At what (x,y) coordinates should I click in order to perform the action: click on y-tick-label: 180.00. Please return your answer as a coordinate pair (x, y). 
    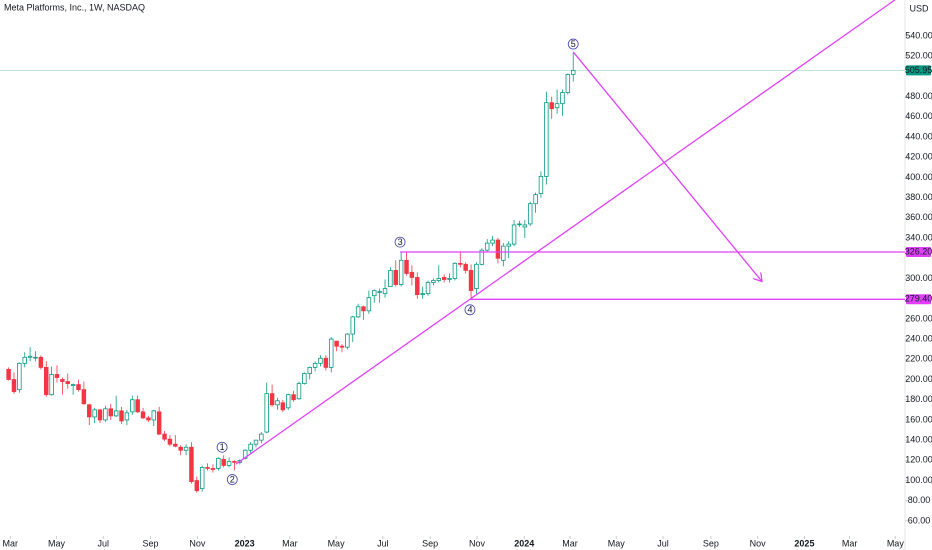
    Looking at the image, I should click on (918, 399).